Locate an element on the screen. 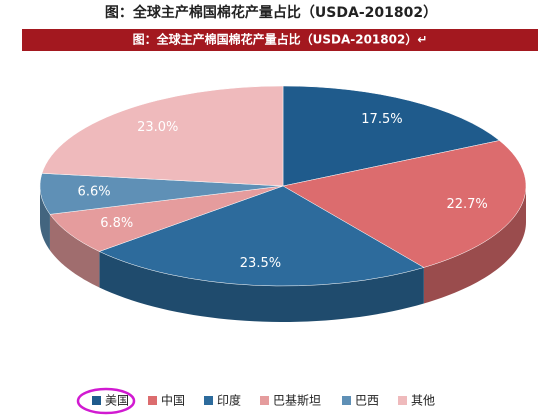 Image resolution: width=542 pixels, height=420 pixels. legend-label: 巴基斯坦 is located at coordinates (297, 401).